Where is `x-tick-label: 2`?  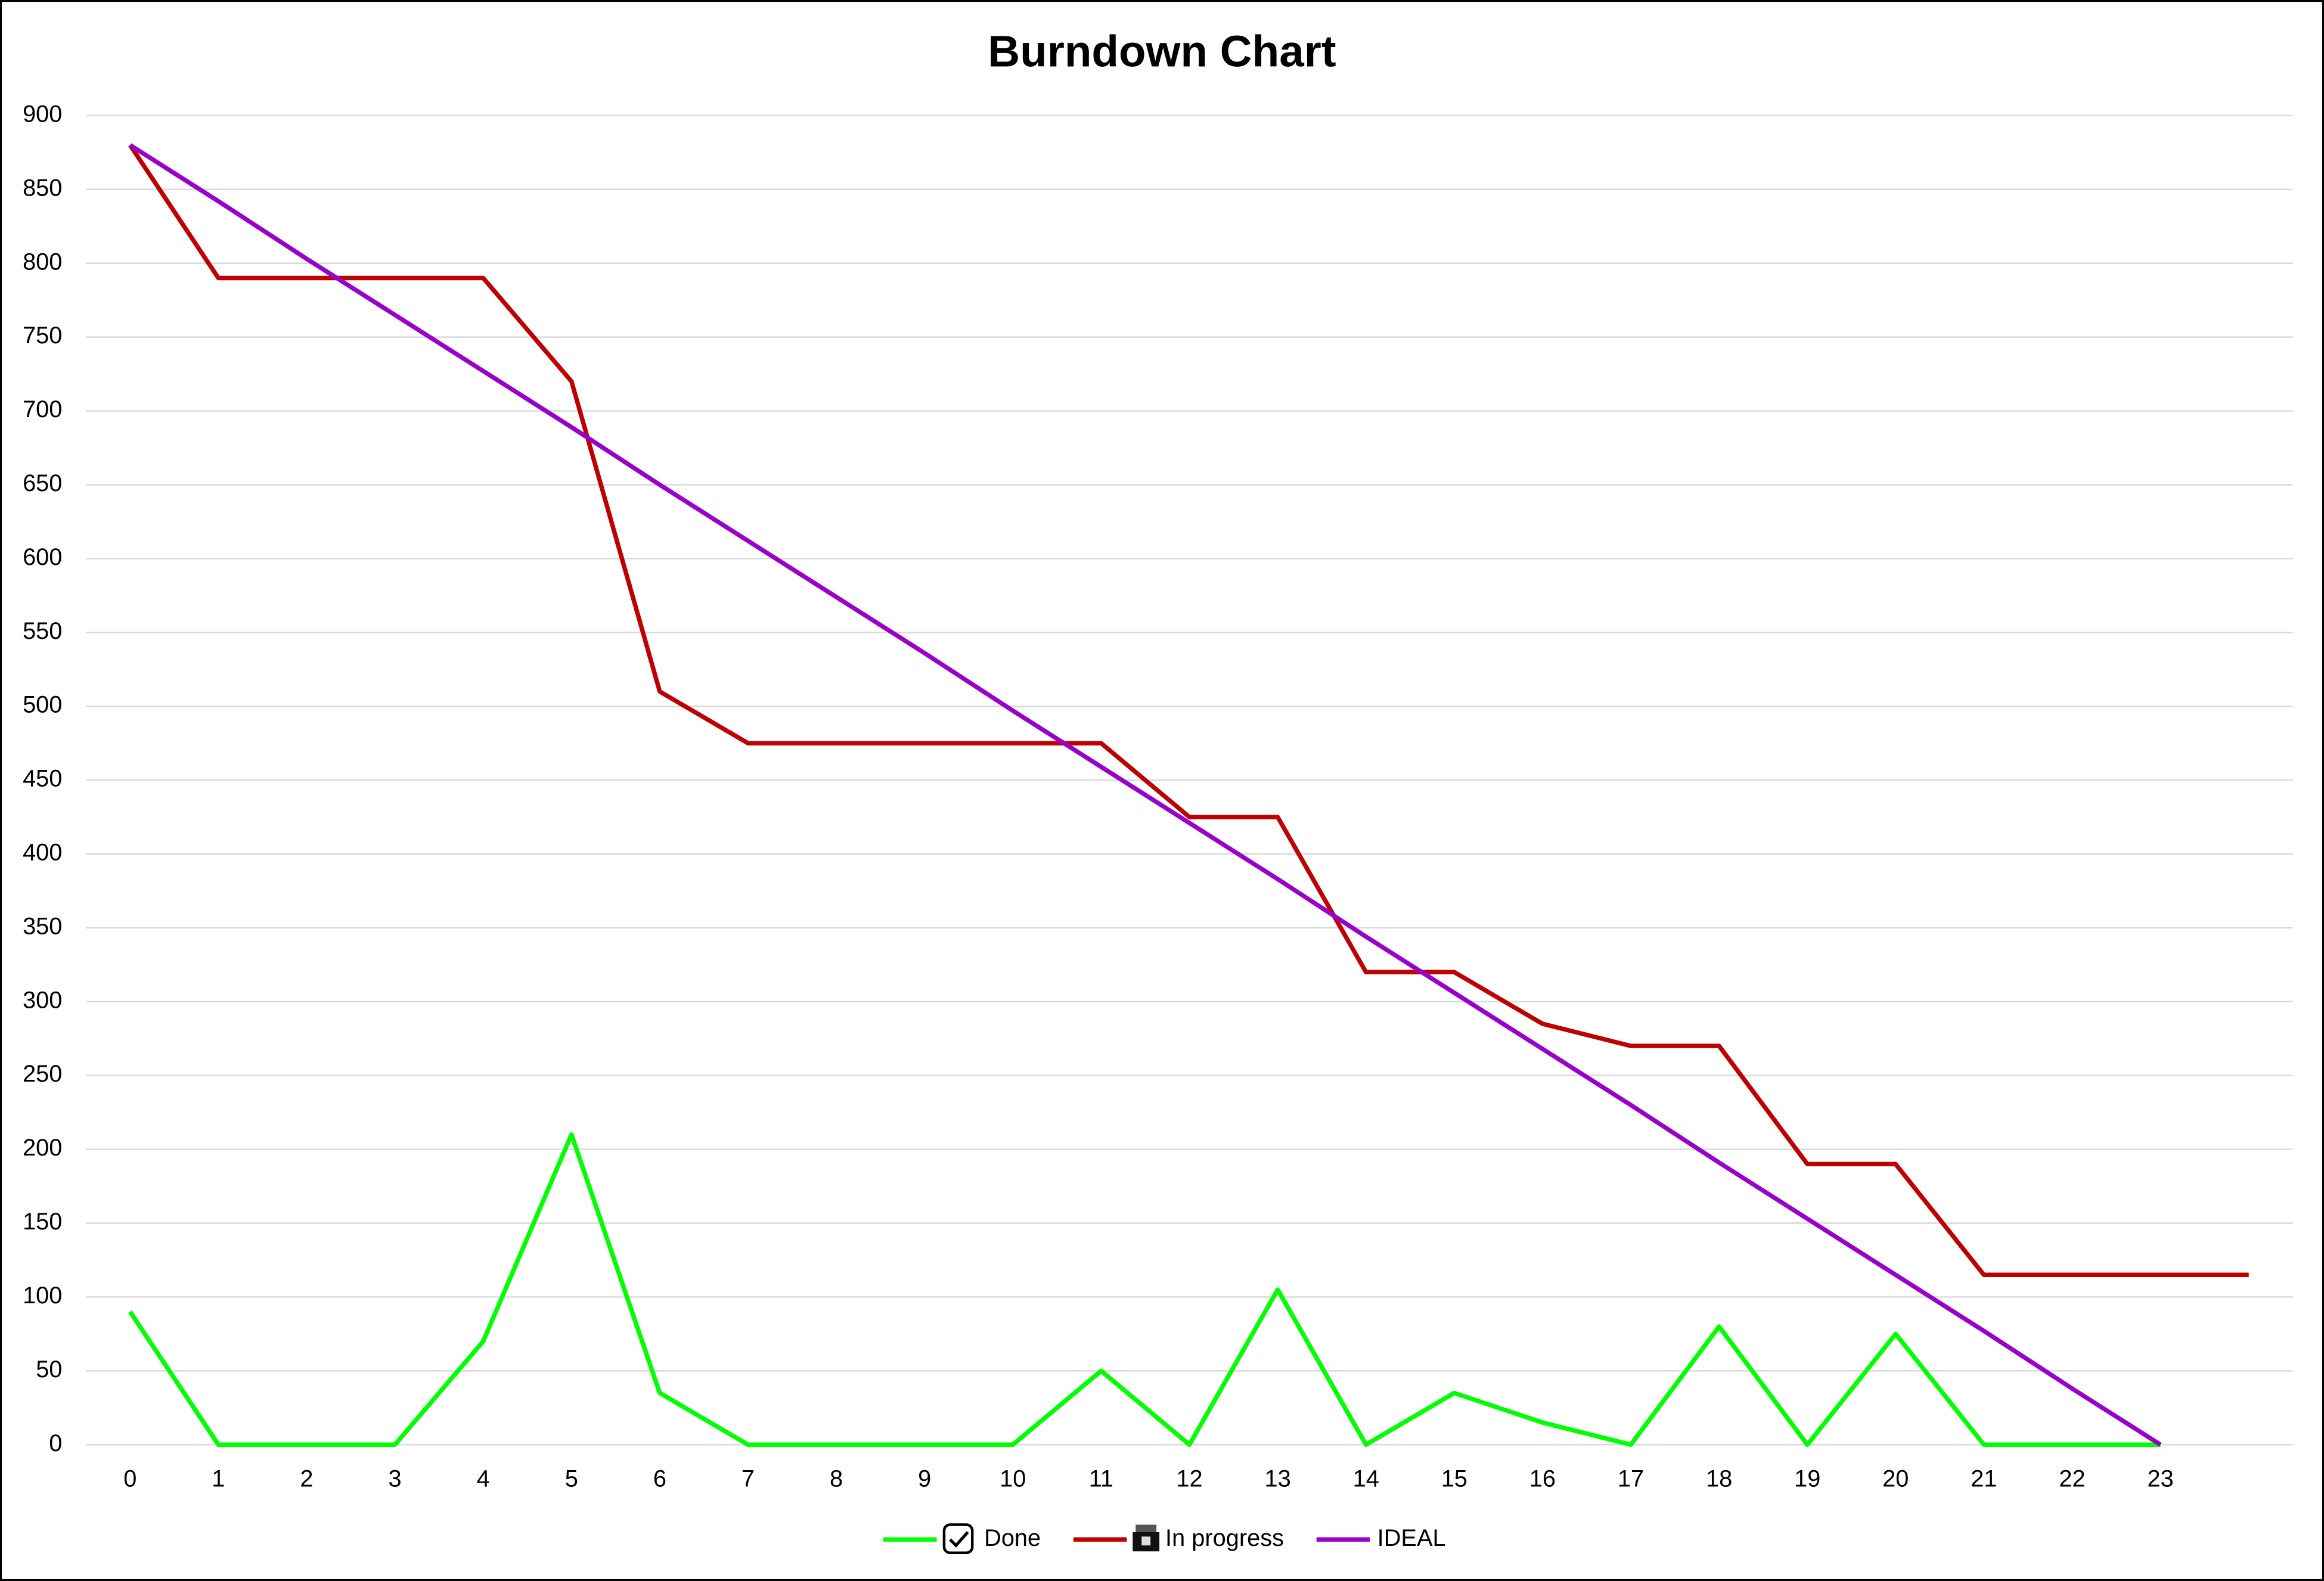 x-tick-label: 2 is located at coordinates (306, 1478).